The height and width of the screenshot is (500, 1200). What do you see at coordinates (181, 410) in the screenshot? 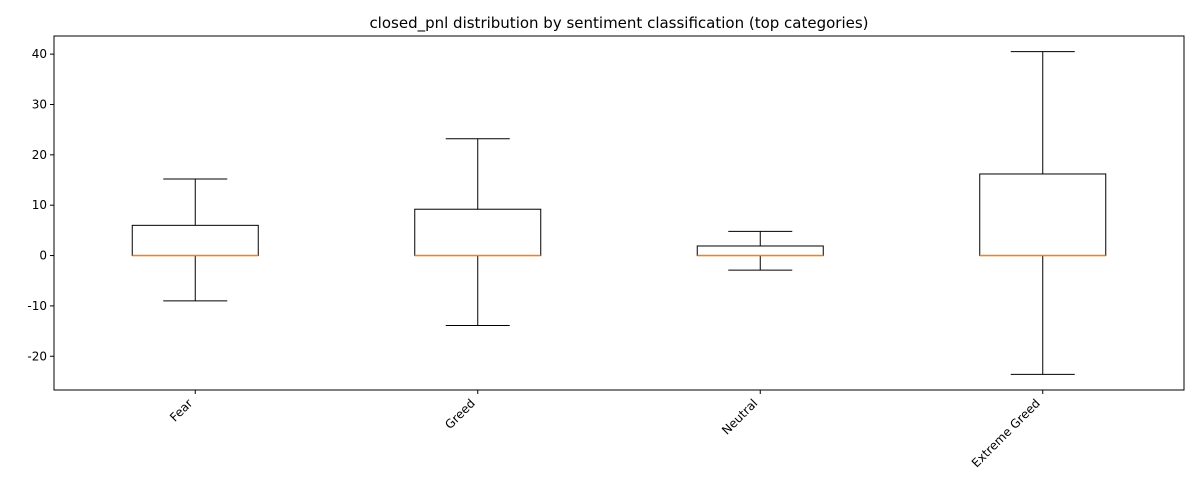
I see `x-tick-label: Fear` at bounding box center [181, 410].